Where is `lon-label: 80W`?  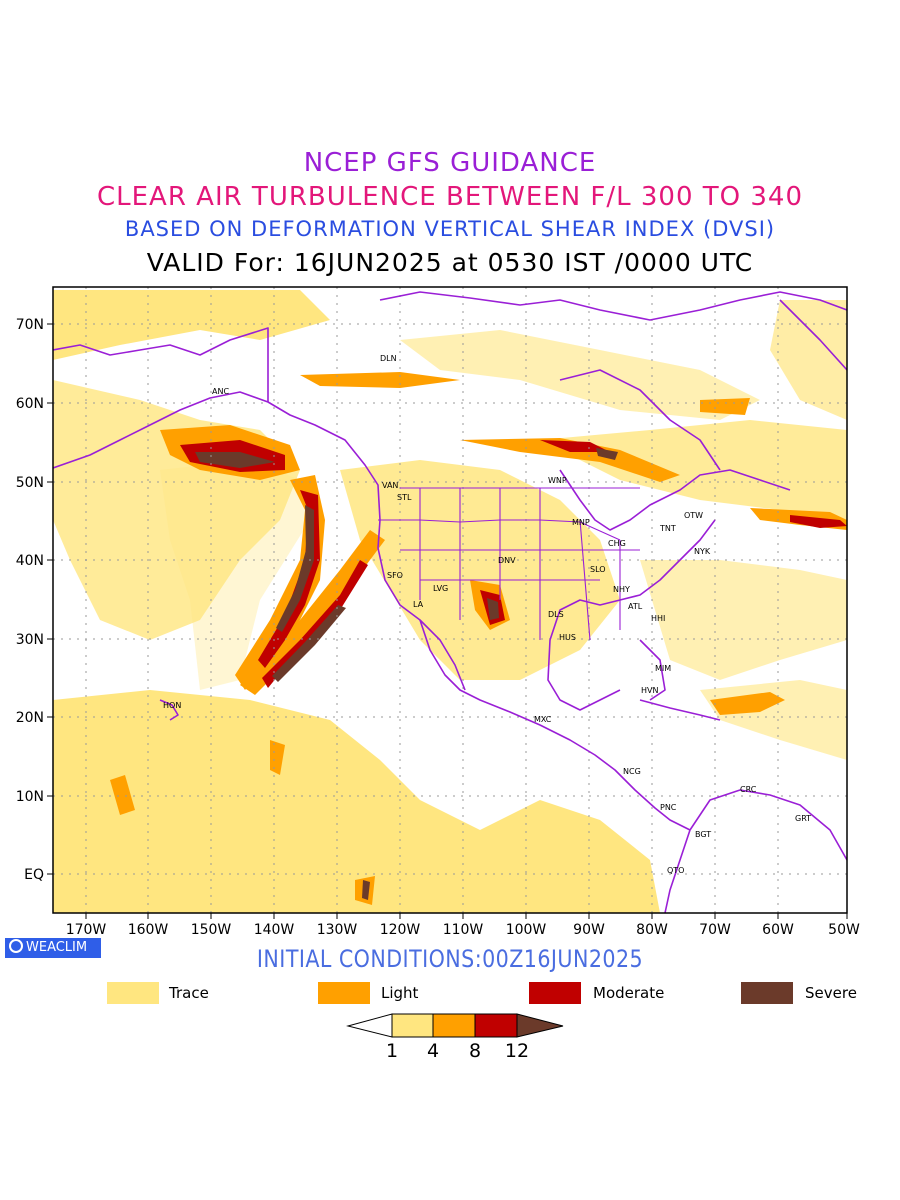
lon-label: 80W is located at coordinates (652, 930).